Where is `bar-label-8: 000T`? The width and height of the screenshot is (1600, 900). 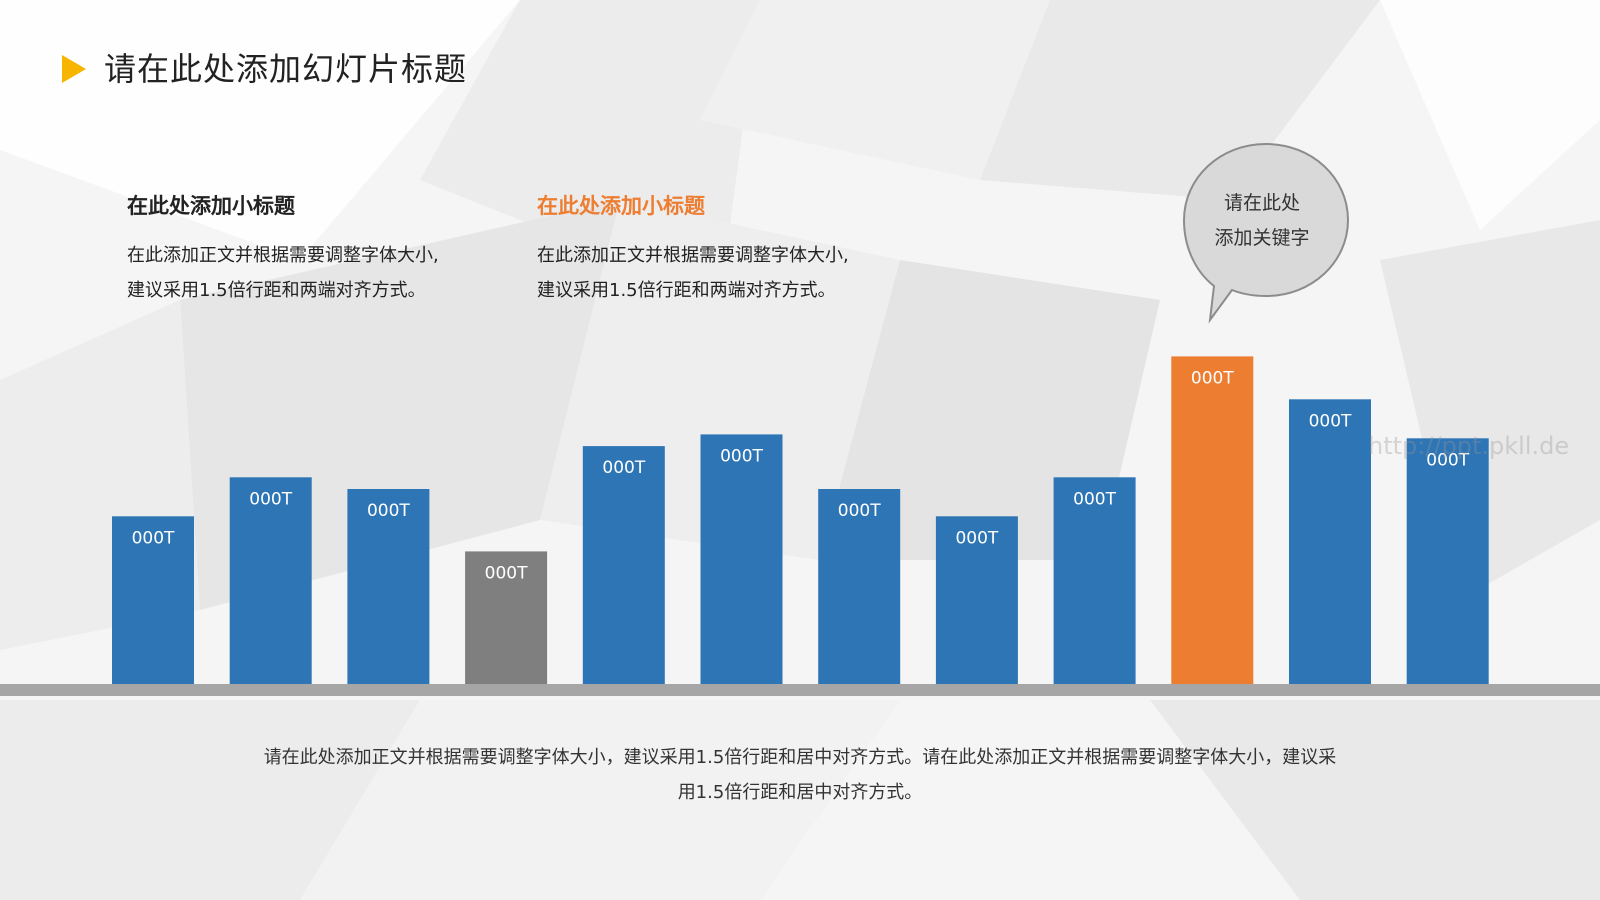 bar-label-8: 000T is located at coordinates (976, 538).